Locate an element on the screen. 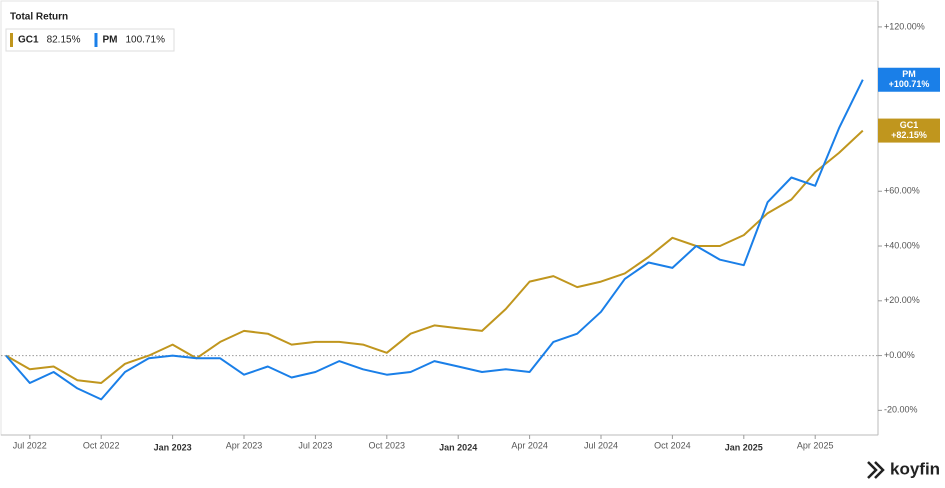 The width and height of the screenshot is (945, 488). legend-value: 82.15% is located at coordinates (64, 40).